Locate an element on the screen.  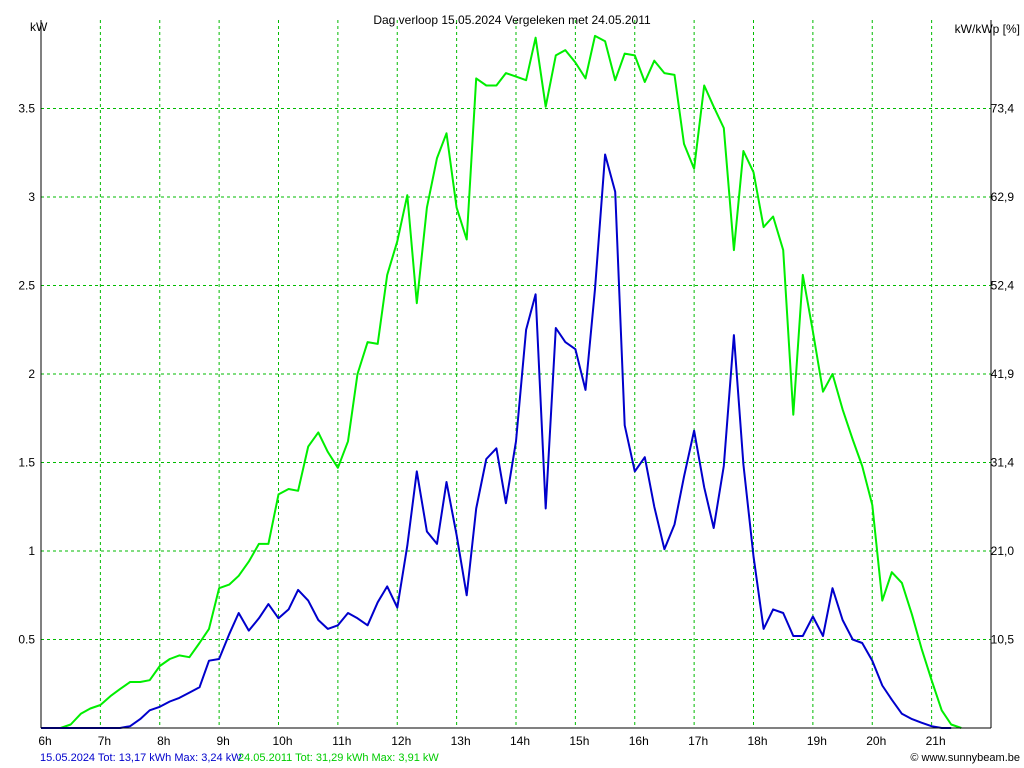
x-tick-label: 20h is located at coordinates (876, 741).